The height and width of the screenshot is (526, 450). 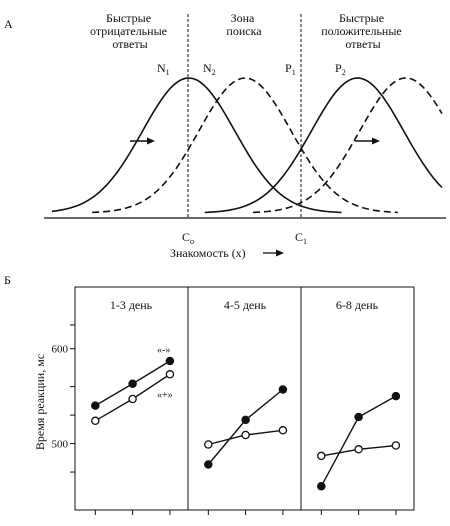 What do you see at coordinates (362, 44) in the screenshot?
I see `zone-right-line-3: ответы` at bounding box center [362, 44].